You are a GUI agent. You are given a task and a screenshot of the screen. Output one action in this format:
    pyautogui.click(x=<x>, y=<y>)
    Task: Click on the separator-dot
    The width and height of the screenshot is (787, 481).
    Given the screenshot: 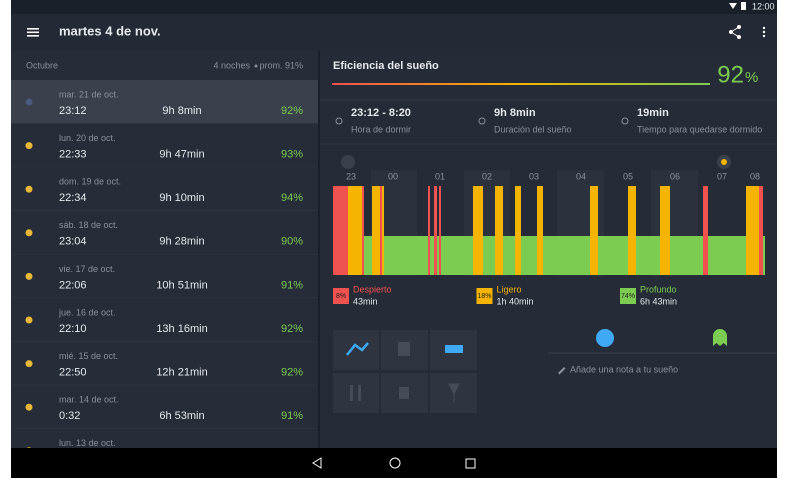 What is the action you would take?
    pyautogui.click(x=256, y=66)
    